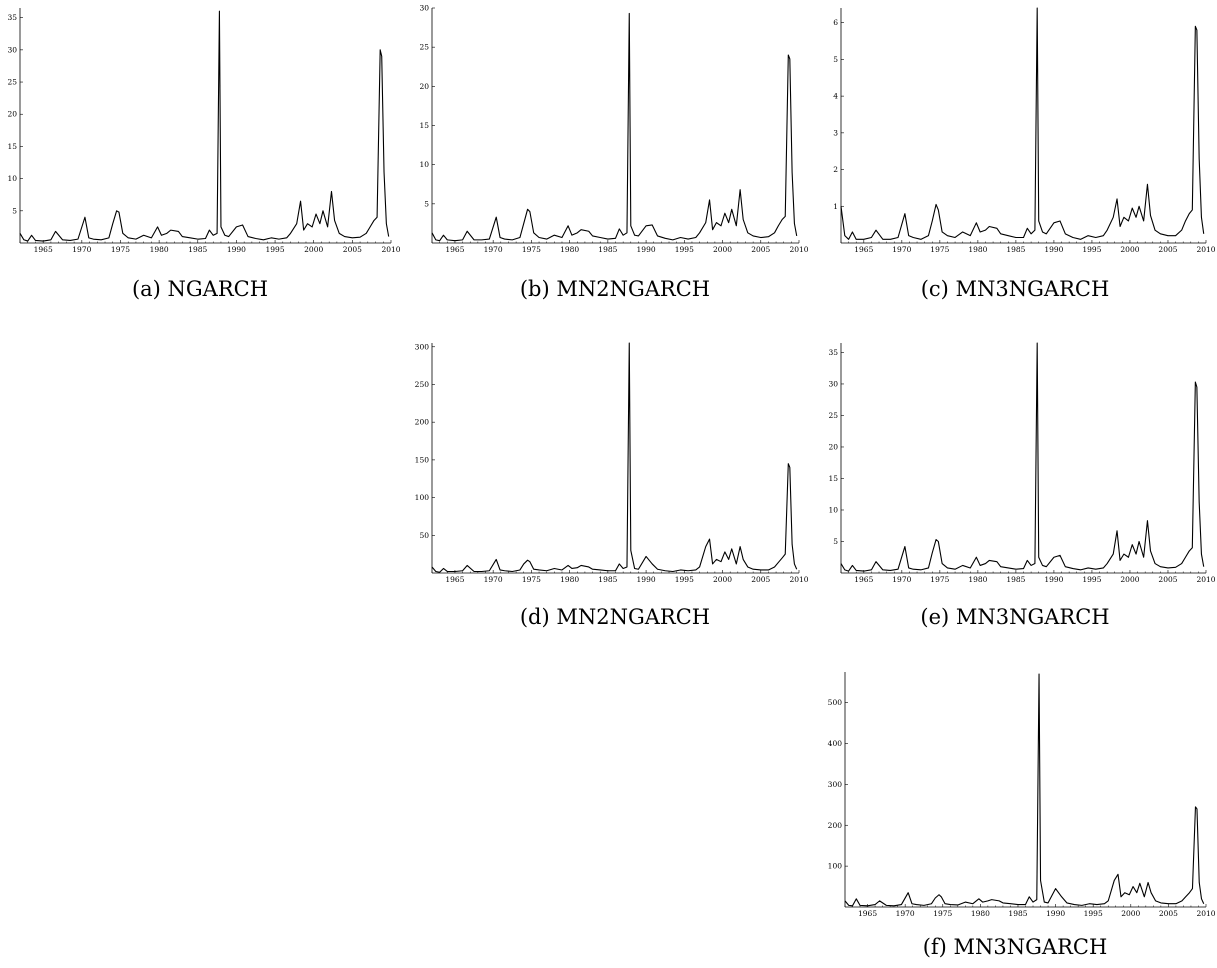  I want to click on y-tick-label: 500, so click(835, 702).